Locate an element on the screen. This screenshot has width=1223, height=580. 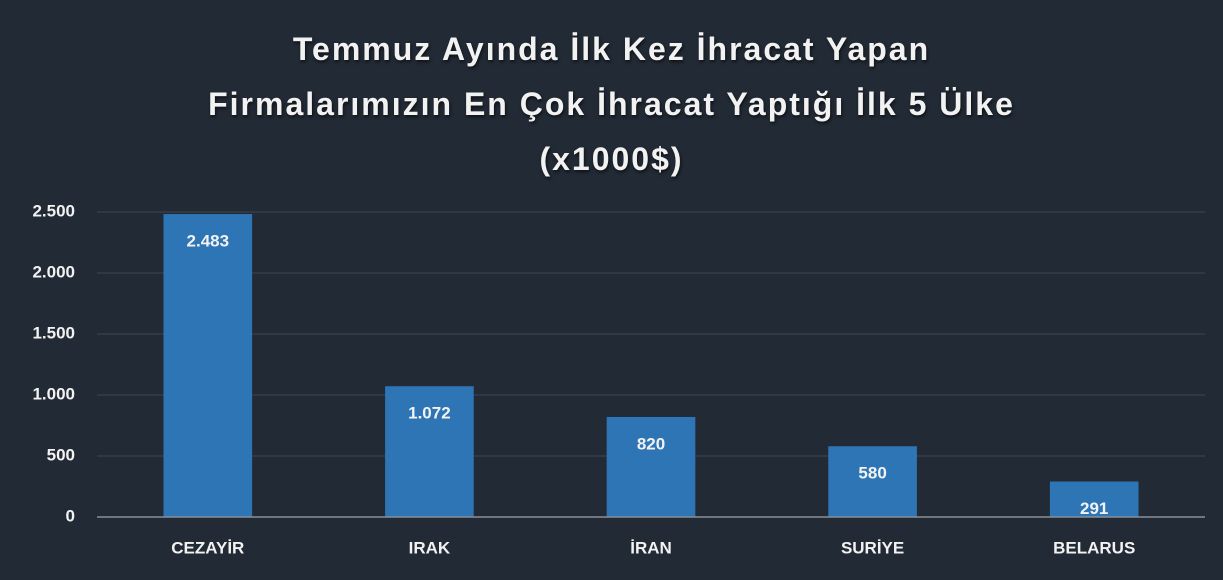
x-tick-label: BELARUS is located at coordinates (1094, 547).